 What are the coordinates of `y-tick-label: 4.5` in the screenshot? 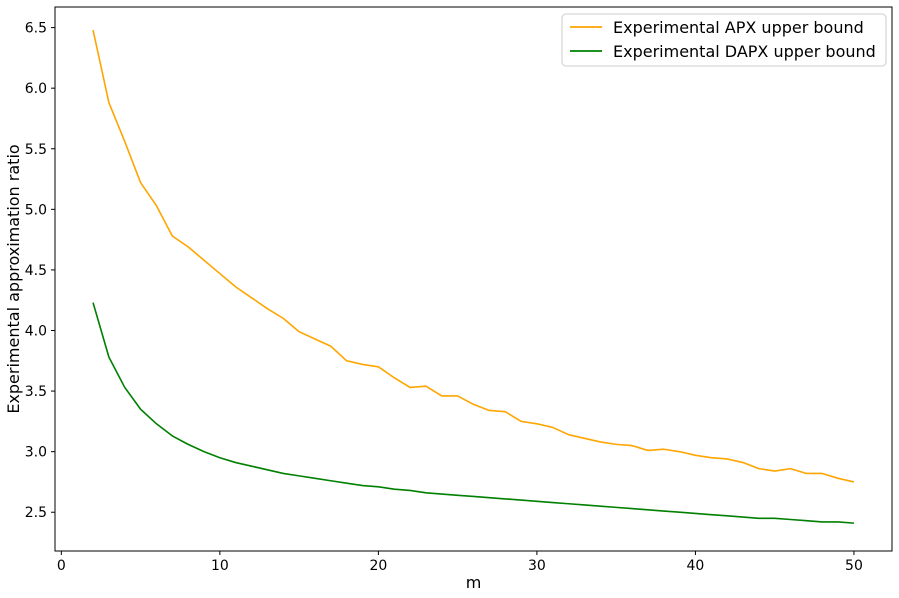 It's located at (36, 271).